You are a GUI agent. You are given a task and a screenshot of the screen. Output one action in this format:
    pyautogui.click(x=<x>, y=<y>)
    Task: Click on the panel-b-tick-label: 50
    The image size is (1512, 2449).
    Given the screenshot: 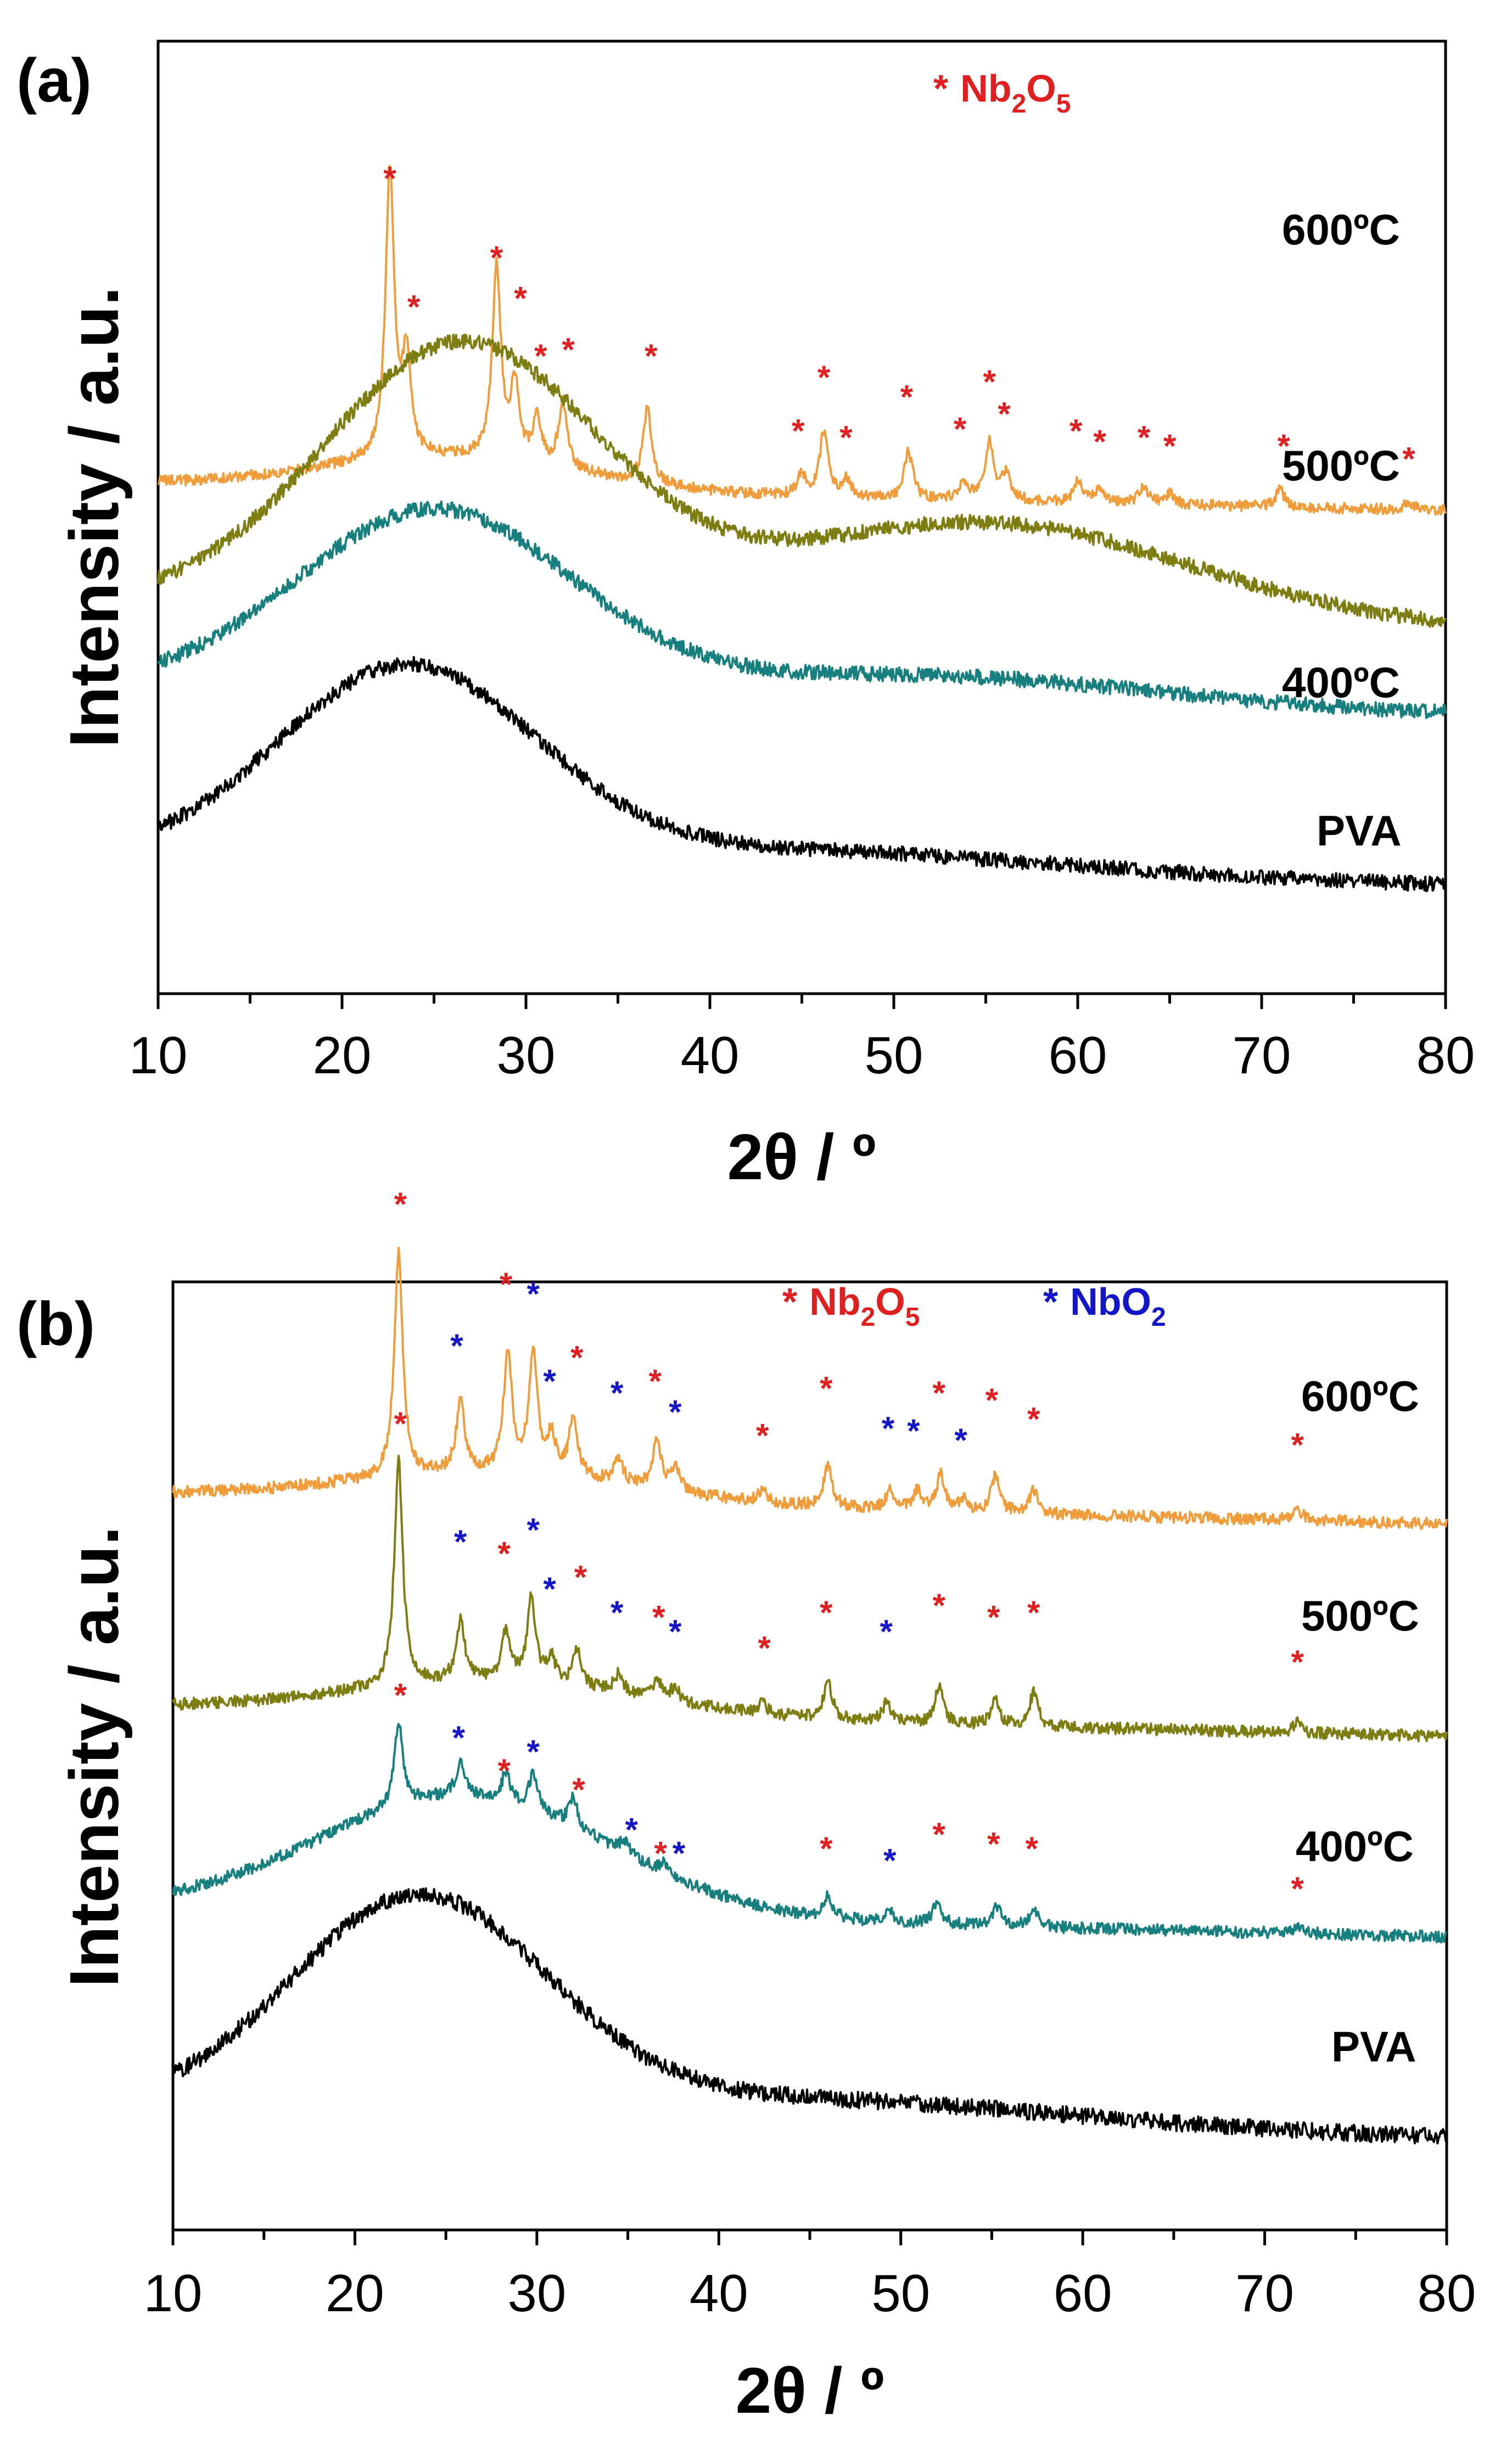 What is the action you would take?
    pyautogui.click(x=900, y=2293)
    